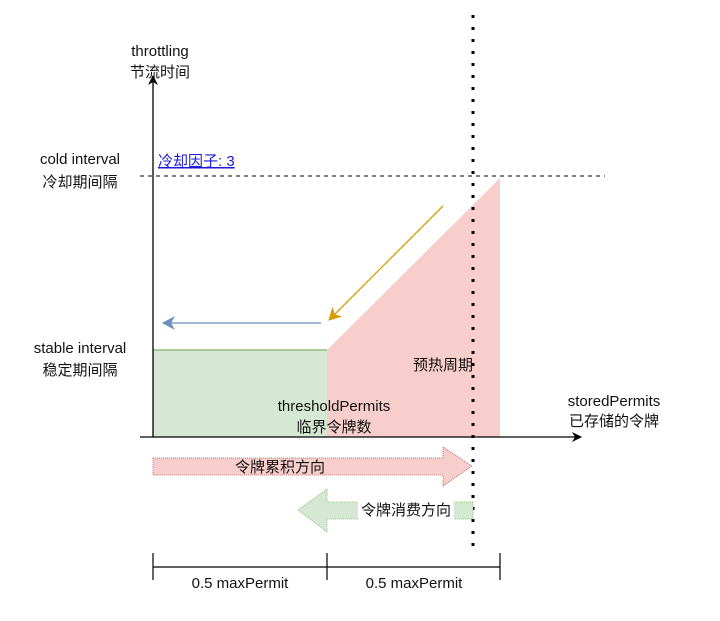  I want to click on cold-interval-label-en: cold interval, so click(80, 159).